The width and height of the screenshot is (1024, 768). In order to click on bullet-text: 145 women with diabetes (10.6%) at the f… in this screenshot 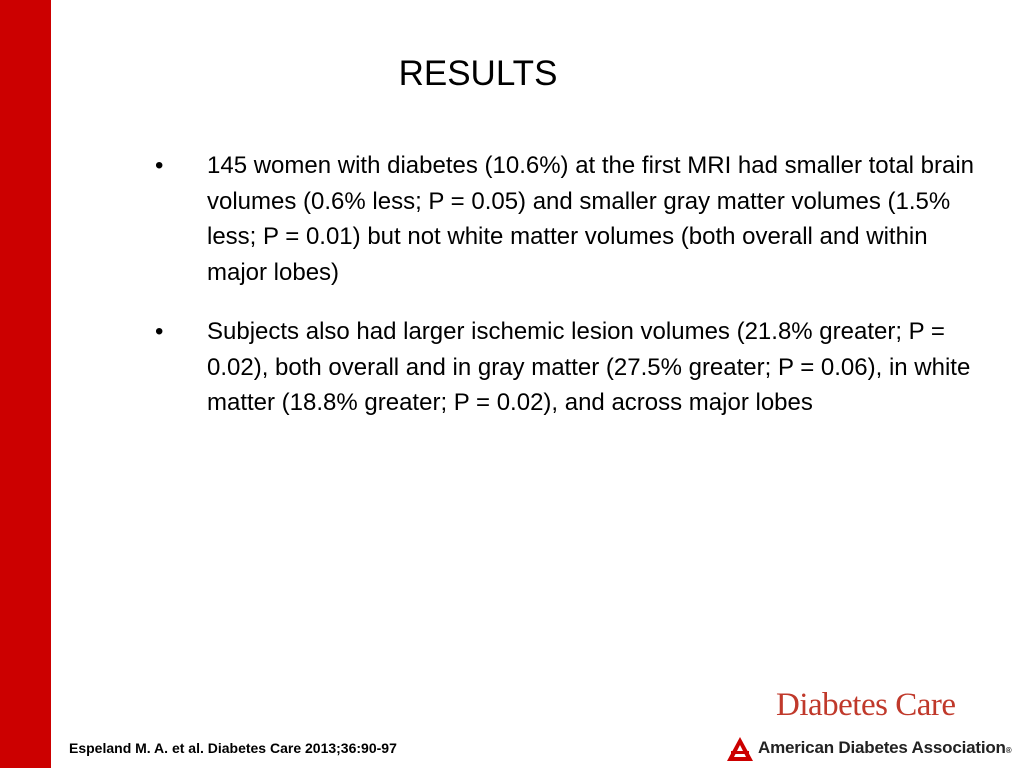, I will do `click(591, 219)`.